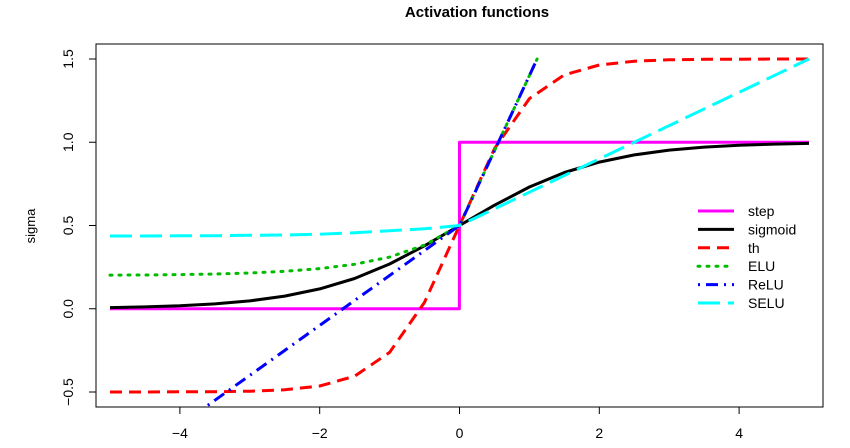  What do you see at coordinates (761, 211) in the screenshot?
I see `legend-label-step: step` at bounding box center [761, 211].